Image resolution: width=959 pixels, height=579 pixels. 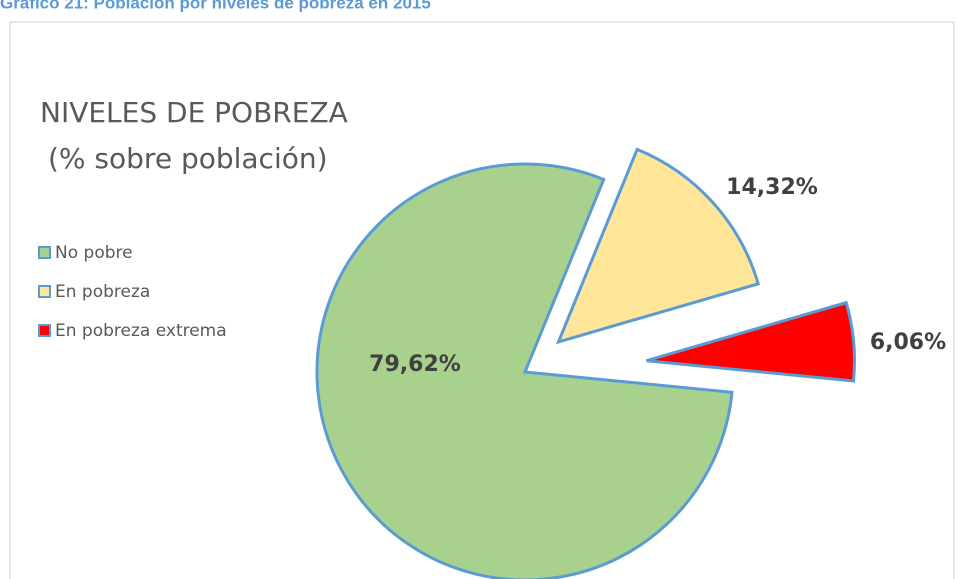 What do you see at coordinates (908, 342) in the screenshot?
I see `data-label: 6,06%` at bounding box center [908, 342].